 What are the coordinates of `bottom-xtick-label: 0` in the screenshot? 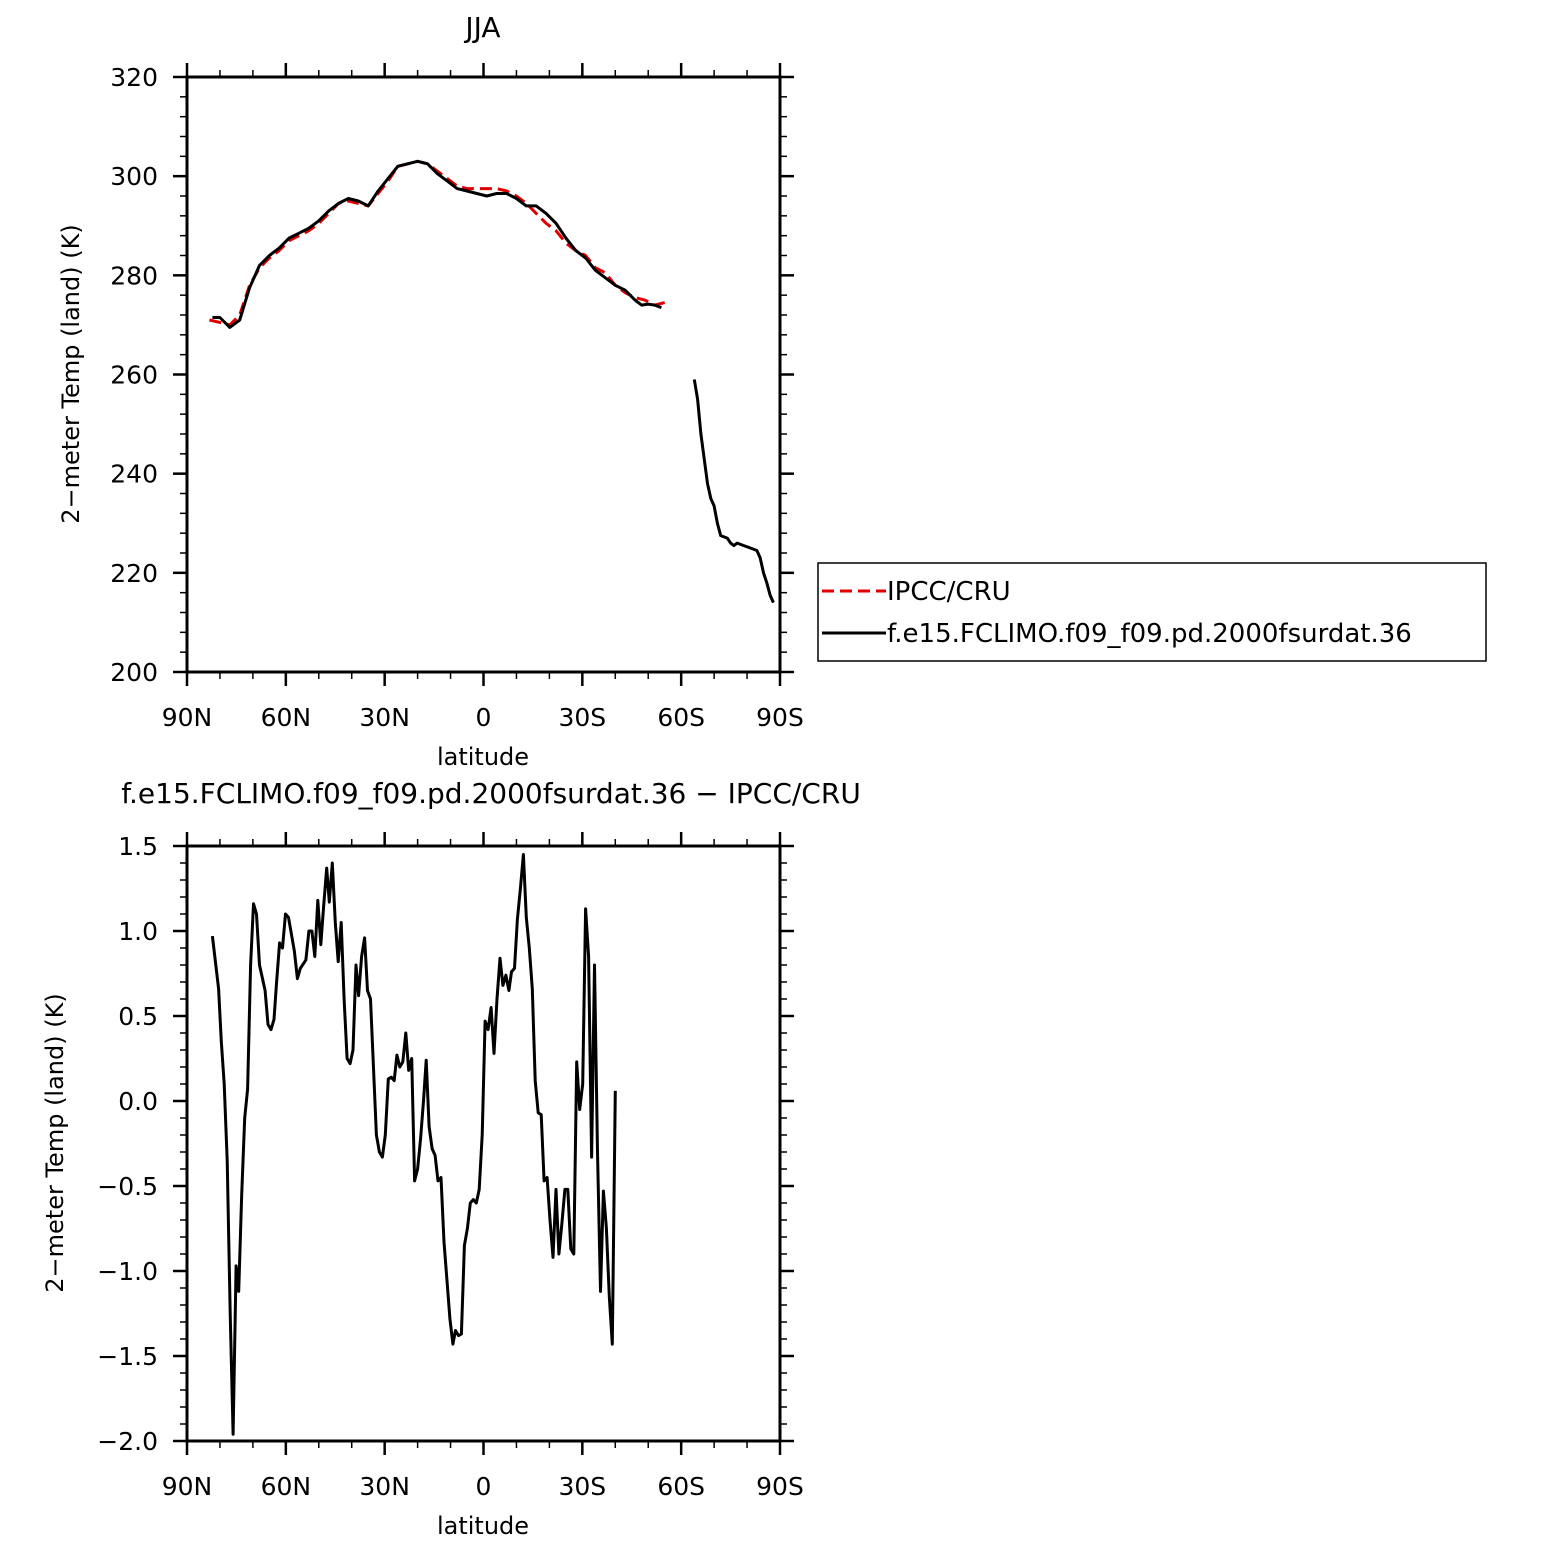 It's located at (484, 1486).